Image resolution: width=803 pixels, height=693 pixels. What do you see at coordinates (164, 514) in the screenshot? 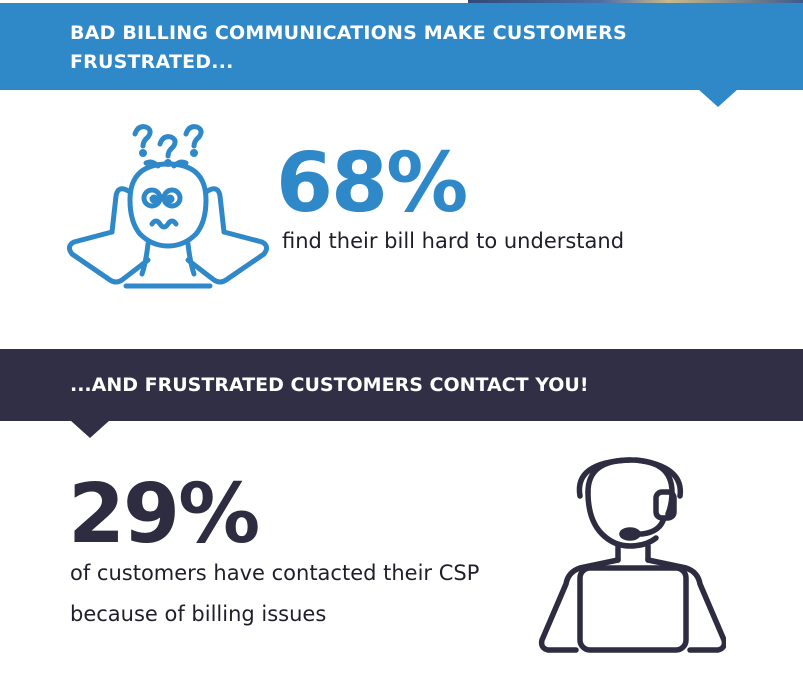
I see `stat-29-percent: 29%` at bounding box center [164, 514].